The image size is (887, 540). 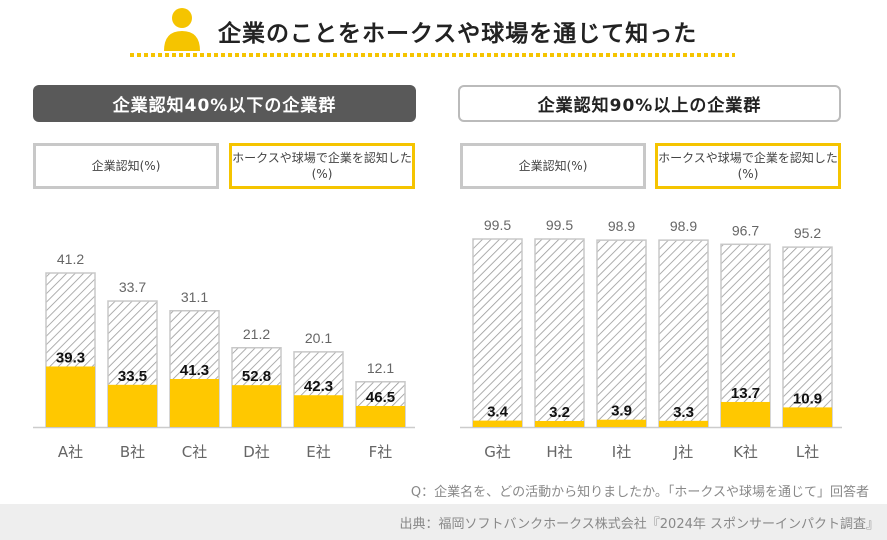 I want to click on category-label: B社, so click(x=132, y=452).